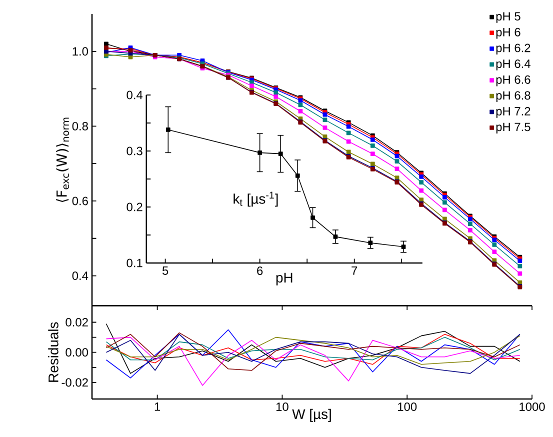 The width and height of the screenshot is (553, 437). What do you see at coordinates (75, 382) in the screenshot?
I see `y-tick-label: -0.02` at bounding box center [75, 382].